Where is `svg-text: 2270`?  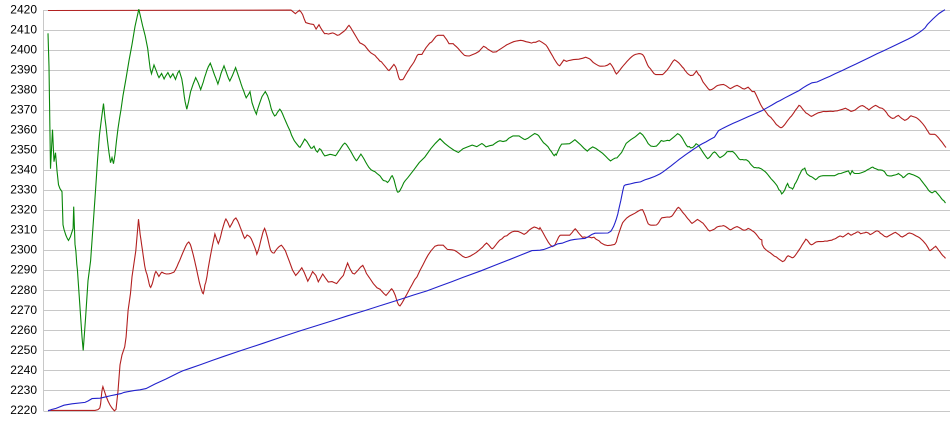 svg-text: 2270 is located at coordinates (23, 310).